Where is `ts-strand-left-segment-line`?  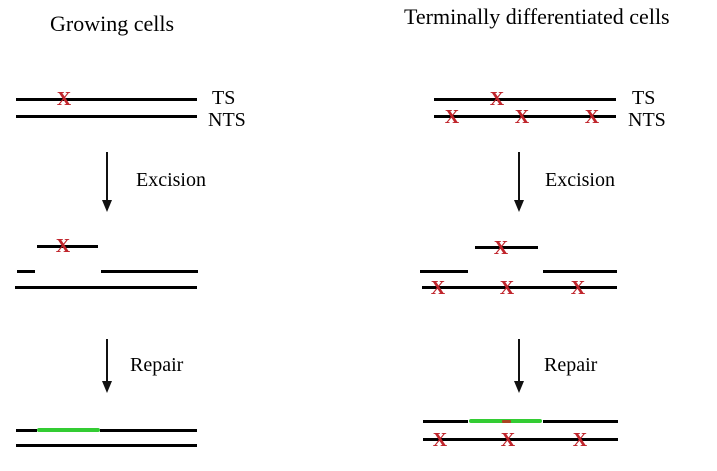
ts-strand-left-segment-line is located at coordinates (444, 271).